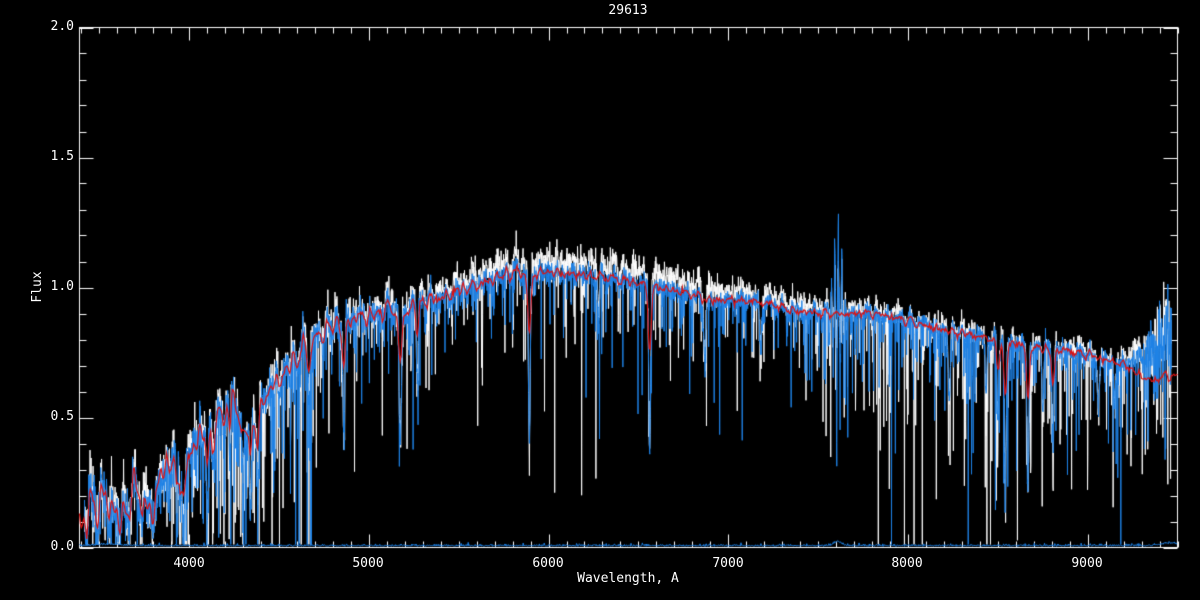 This screenshot has width=1200, height=600. I want to click on y-tick-label: 1.5, so click(62, 156).